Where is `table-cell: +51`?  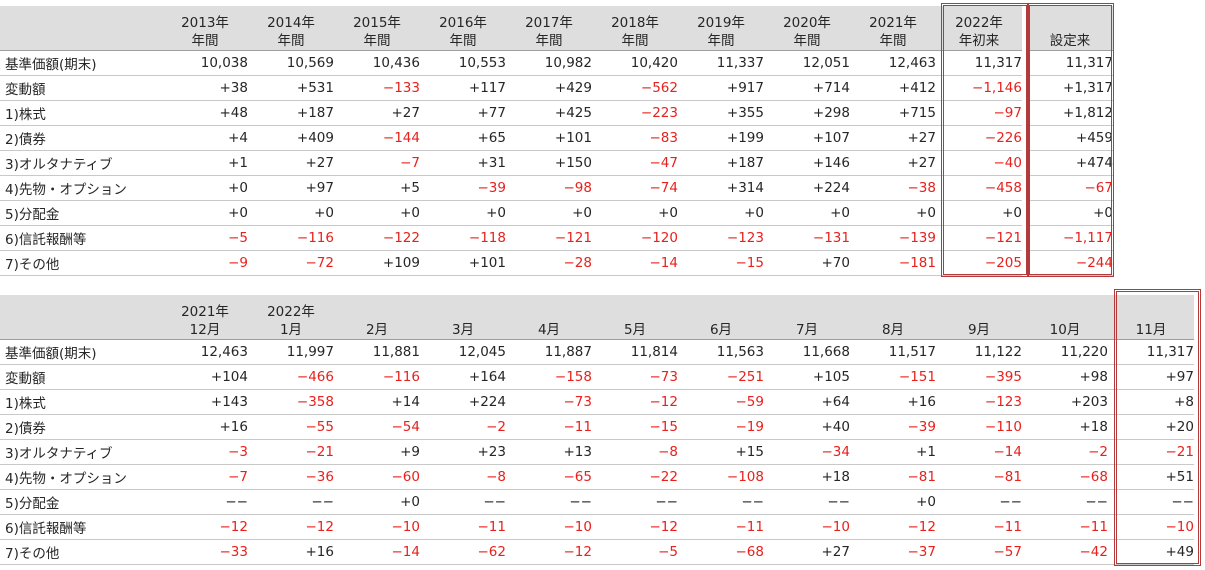 table-cell: +51 is located at coordinates (1151, 477).